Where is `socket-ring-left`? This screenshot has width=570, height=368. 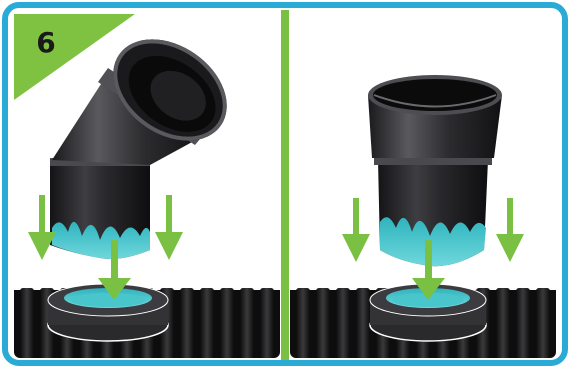 socket-ring-left is located at coordinates (108, 312).